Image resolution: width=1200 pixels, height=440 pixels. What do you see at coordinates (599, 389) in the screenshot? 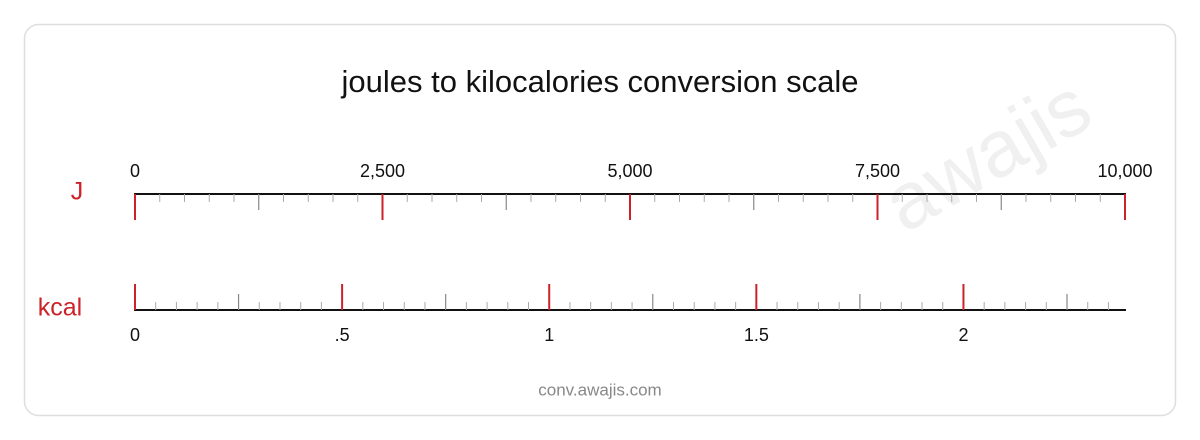
I see `footer: conv.awajis.com` at bounding box center [599, 389].